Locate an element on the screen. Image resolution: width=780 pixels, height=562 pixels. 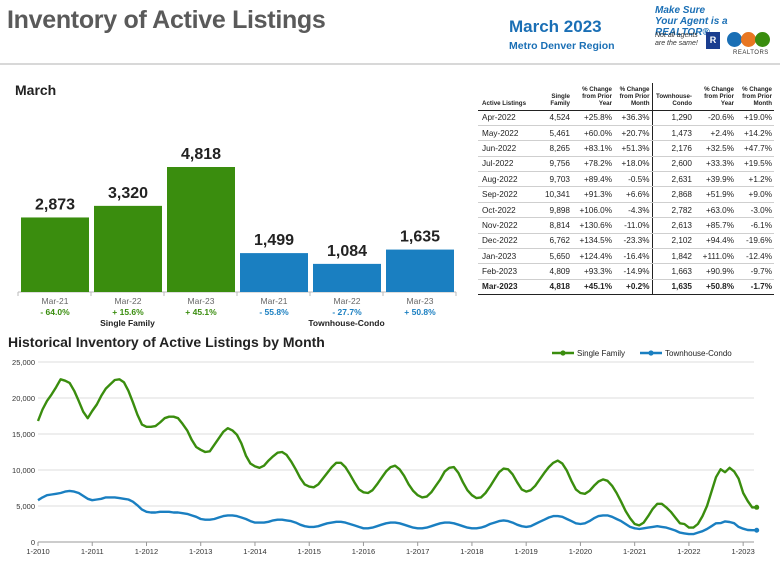
bar-chart-title: March is located at coordinates (36, 90).